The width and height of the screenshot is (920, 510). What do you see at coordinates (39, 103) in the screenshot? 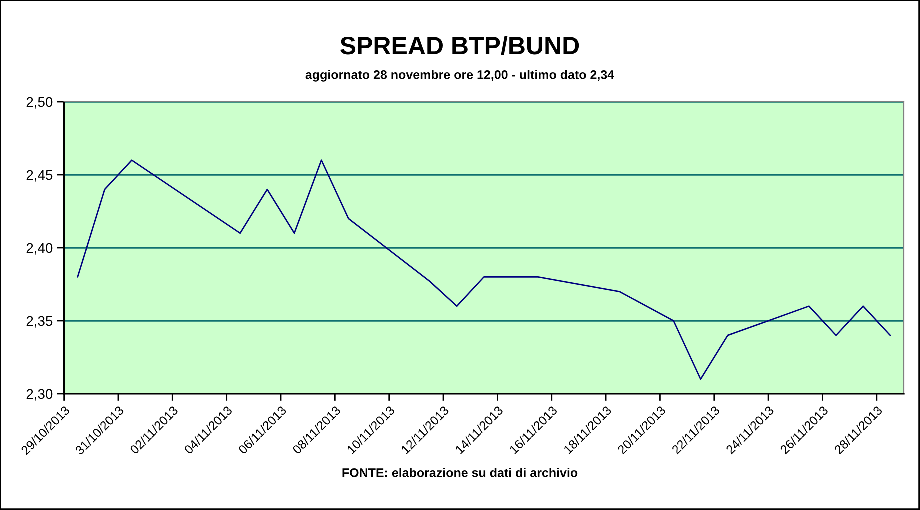
I see `y-tick-label: 2,50` at bounding box center [39, 103].